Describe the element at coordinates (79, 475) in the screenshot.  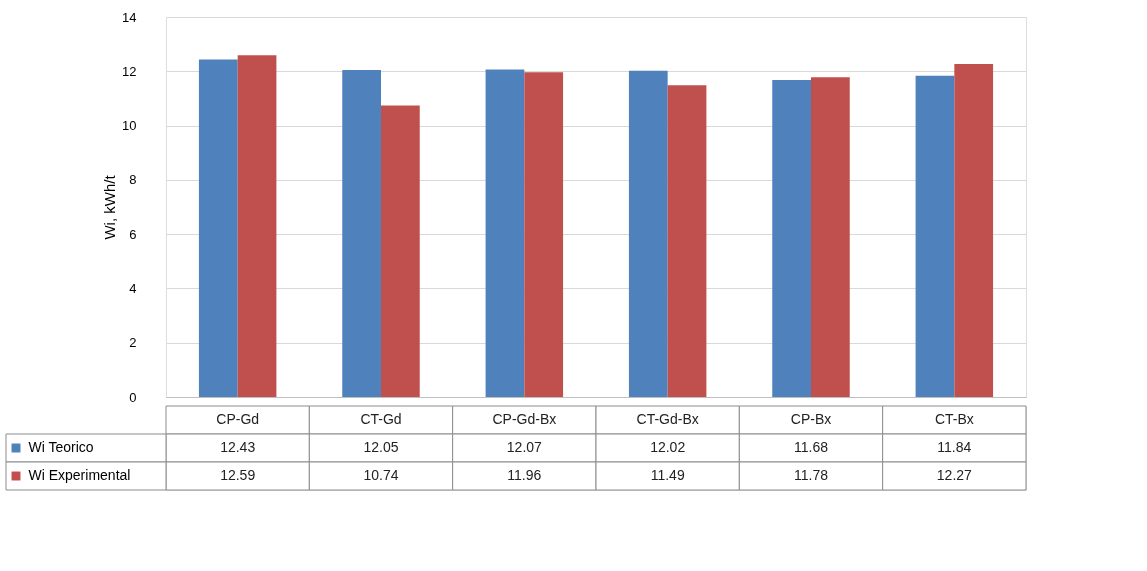
I see `legend-label: Wi Experimental` at that location.